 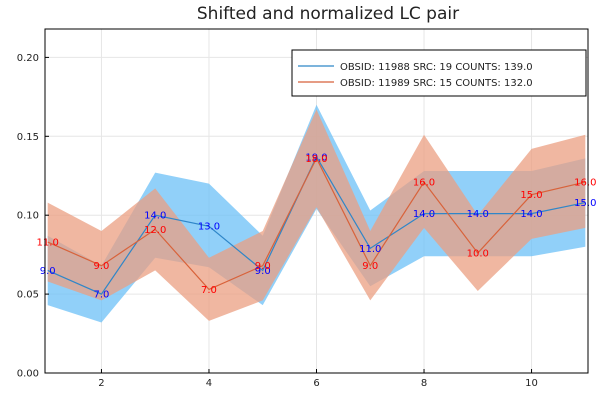 I want to click on x-tick-label: 8, so click(x=424, y=383).